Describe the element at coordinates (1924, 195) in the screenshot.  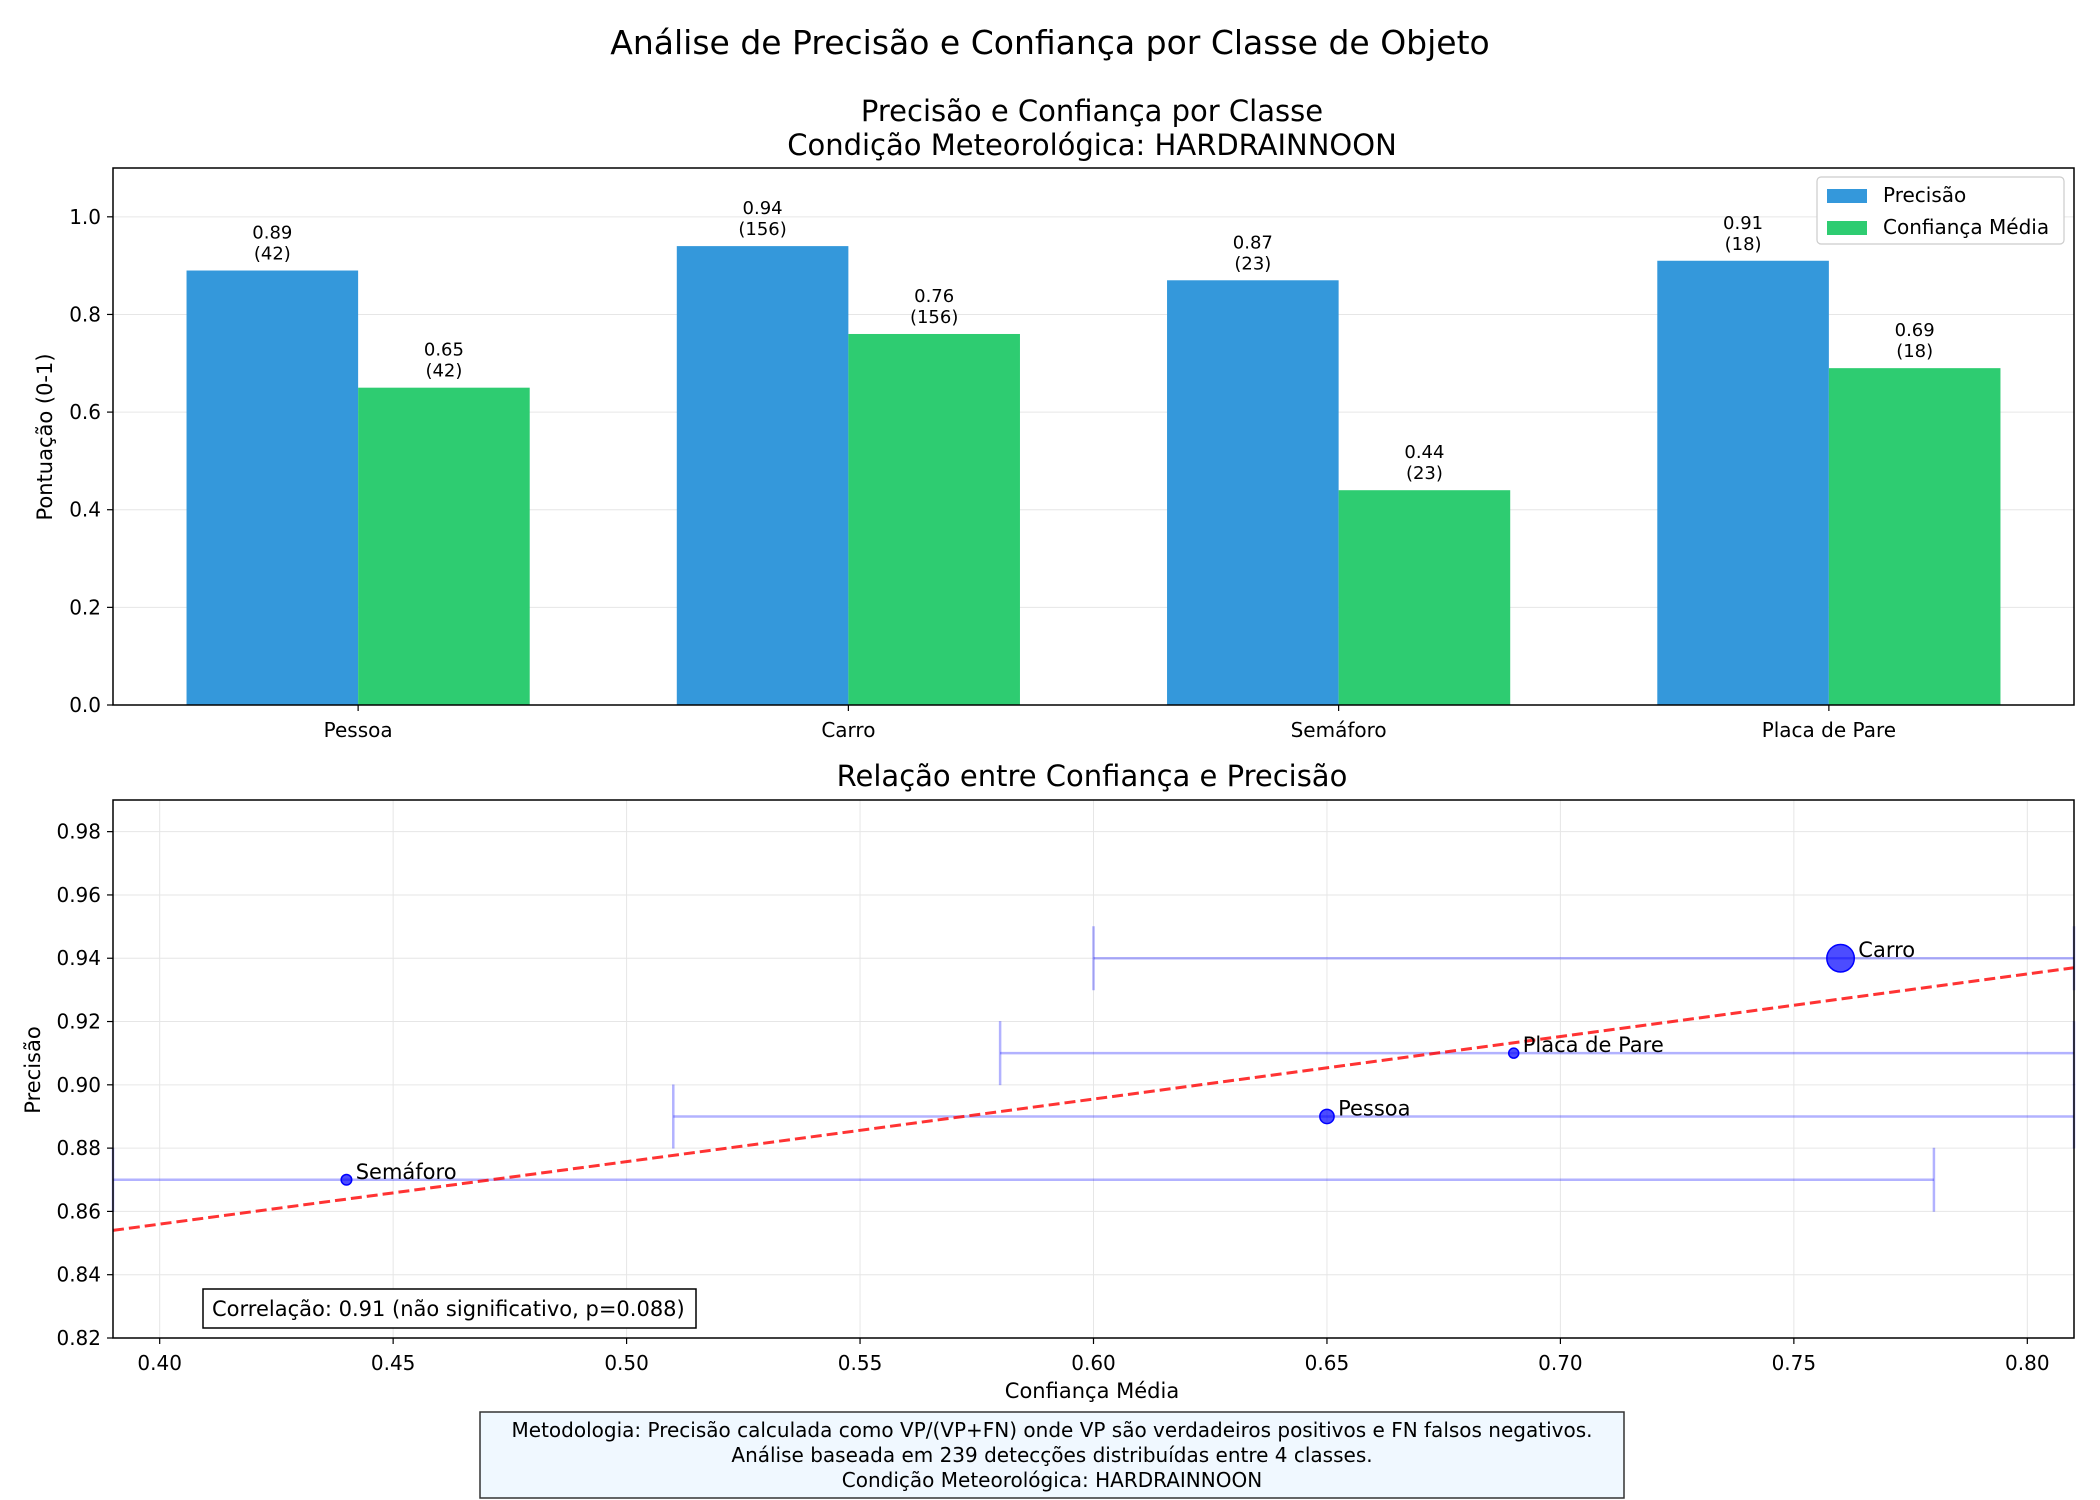
I see `legend-label-precisao: Precisão` at that location.